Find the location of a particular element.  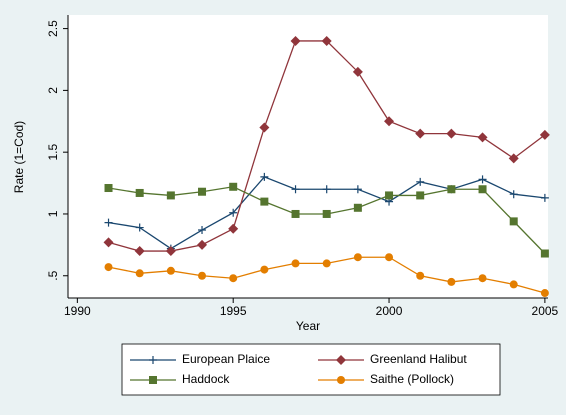

legend-label: European Plaice is located at coordinates (226, 359).